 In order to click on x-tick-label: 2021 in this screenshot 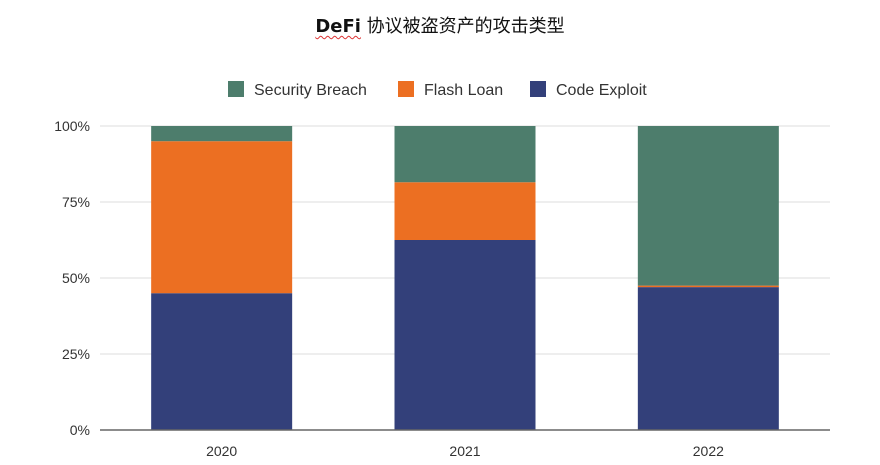, I will do `click(464, 451)`.